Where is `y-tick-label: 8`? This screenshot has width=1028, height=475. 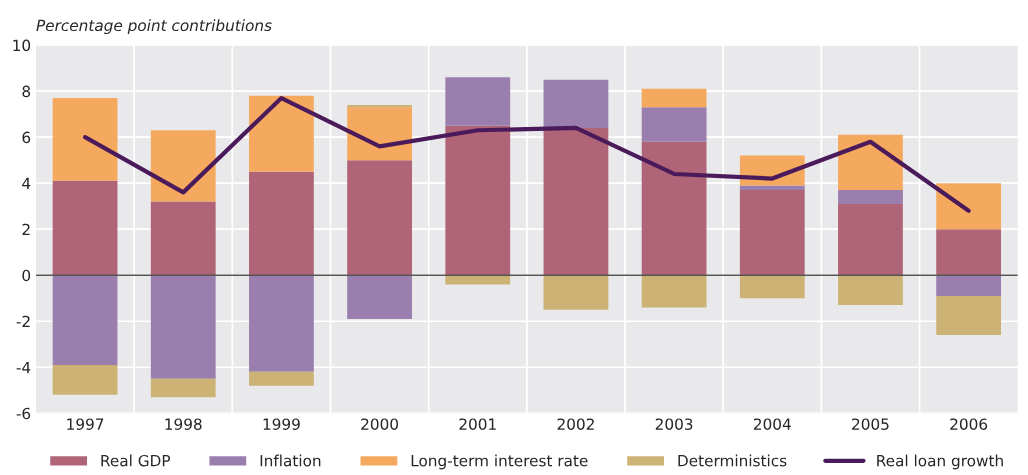 y-tick-label: 8 is located at coordinates (26, 91).